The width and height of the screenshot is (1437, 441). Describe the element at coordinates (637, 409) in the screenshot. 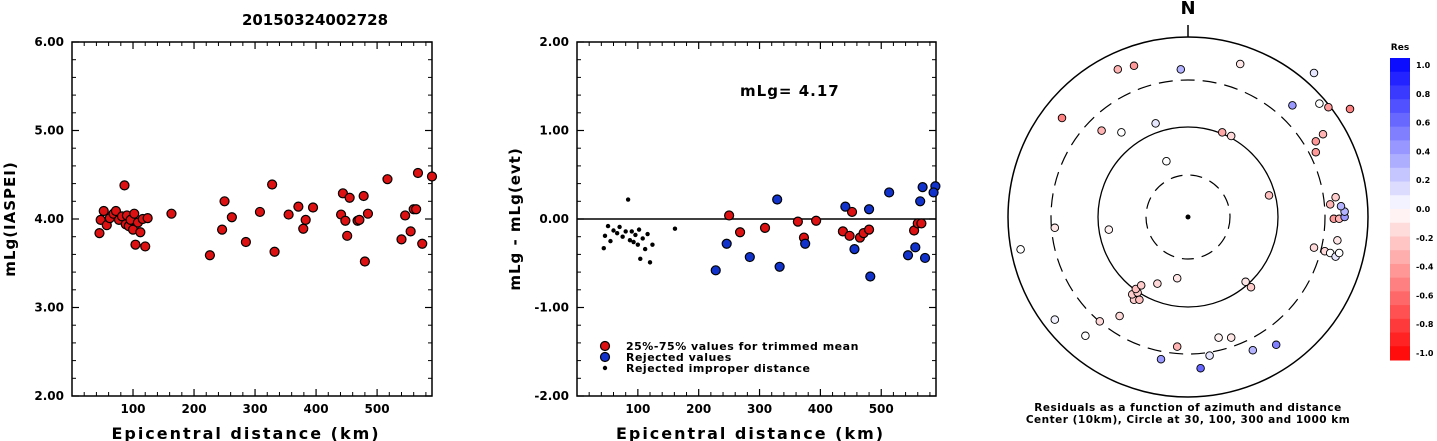

I see `middle-xtick-label: 100` at that location.